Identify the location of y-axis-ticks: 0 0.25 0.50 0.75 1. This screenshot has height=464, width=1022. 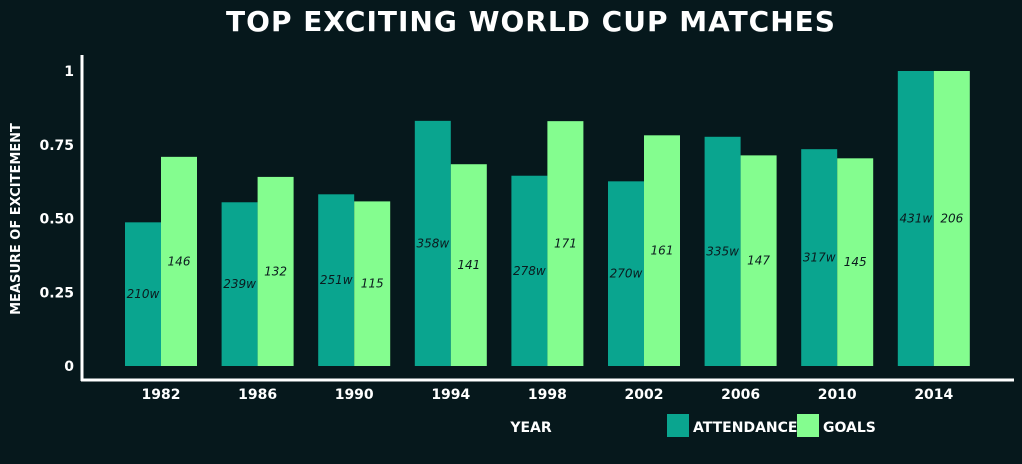
(56, 219).